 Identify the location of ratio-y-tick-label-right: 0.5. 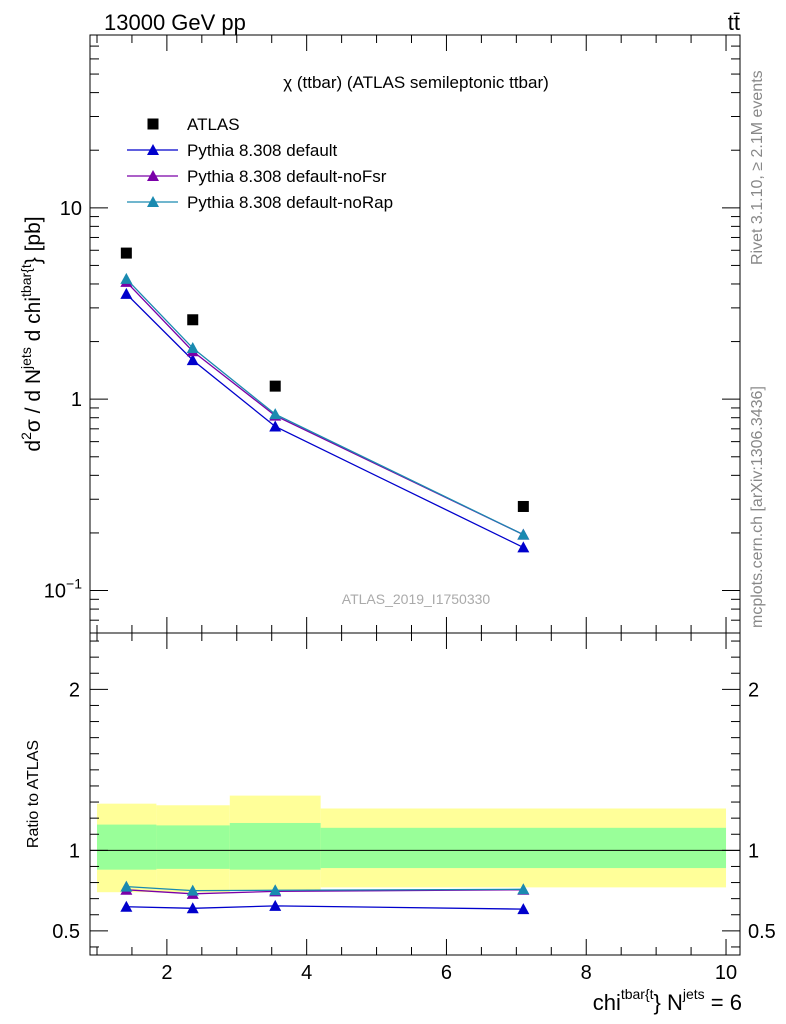
(762, 932).